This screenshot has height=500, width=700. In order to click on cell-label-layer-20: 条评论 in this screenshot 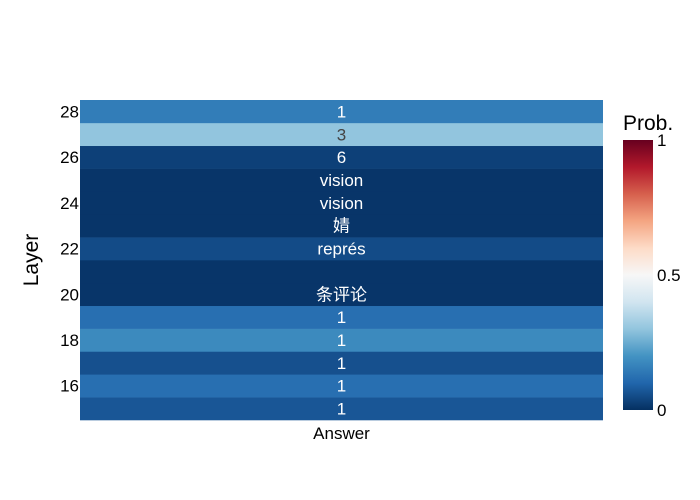, I will do `click(341, 294)`.